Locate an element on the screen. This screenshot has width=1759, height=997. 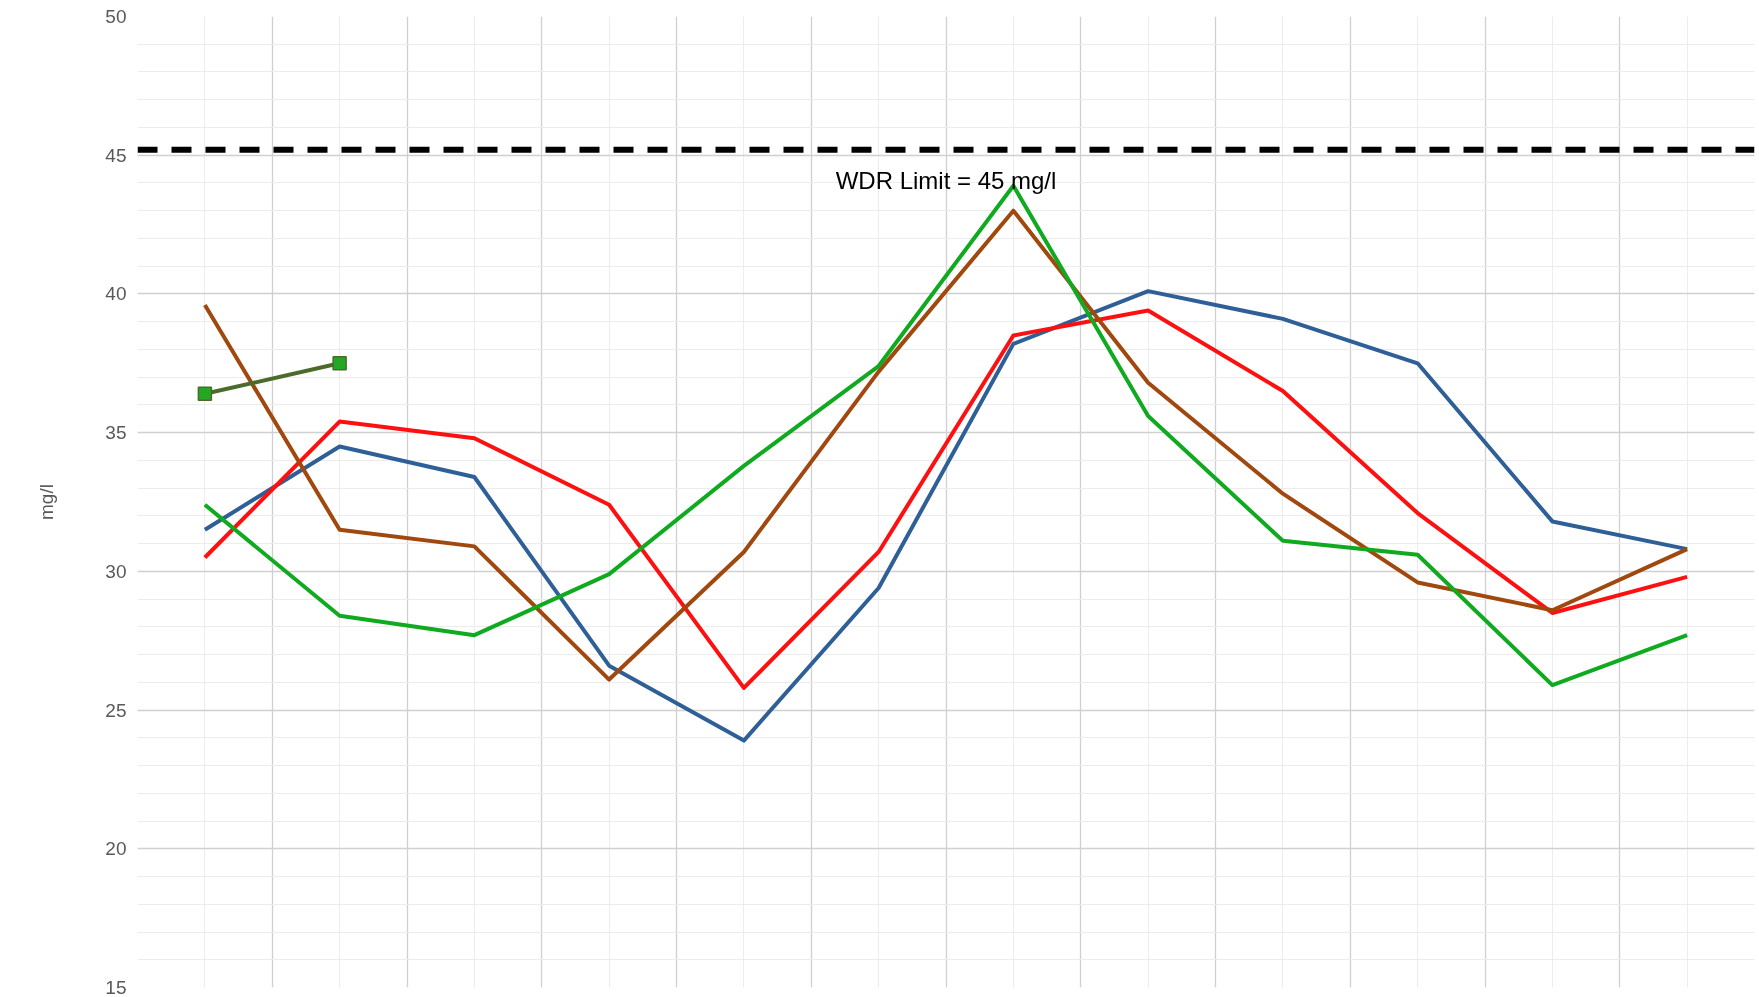
y-tick-label: 35 is located at coordinates (116, 433).